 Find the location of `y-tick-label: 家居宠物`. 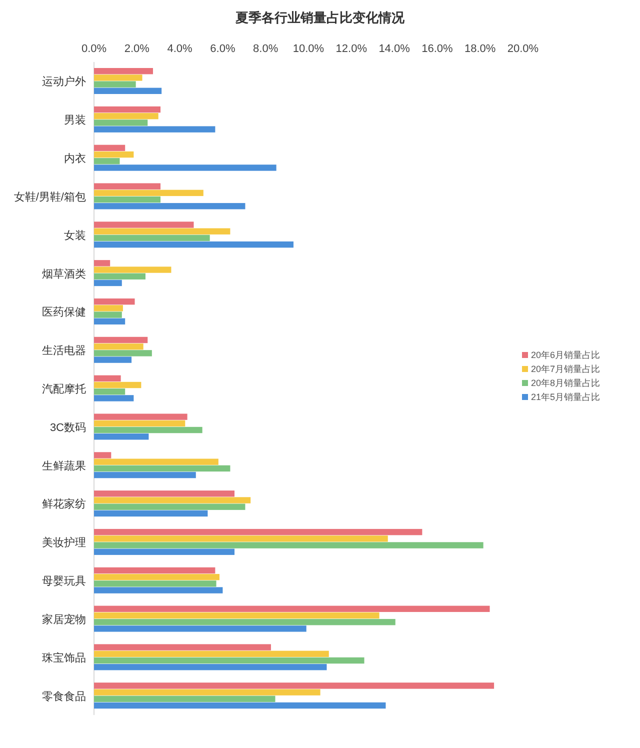

y-tick-label: 家居宠物 is located at coordinates (64, 619).